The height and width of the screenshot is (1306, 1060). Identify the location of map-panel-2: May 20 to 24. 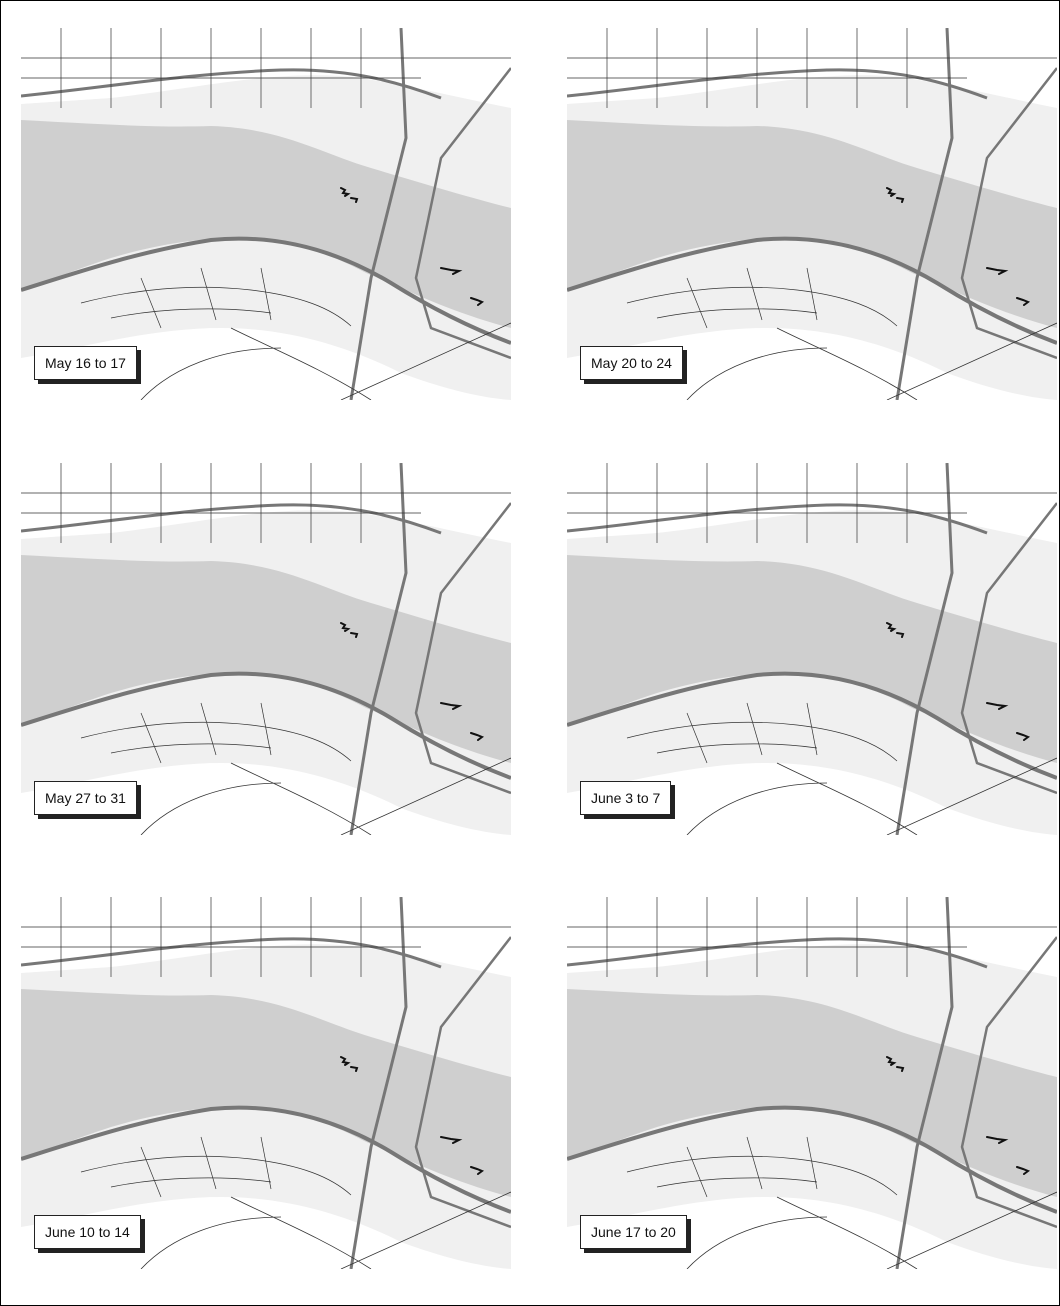
(812, 214).